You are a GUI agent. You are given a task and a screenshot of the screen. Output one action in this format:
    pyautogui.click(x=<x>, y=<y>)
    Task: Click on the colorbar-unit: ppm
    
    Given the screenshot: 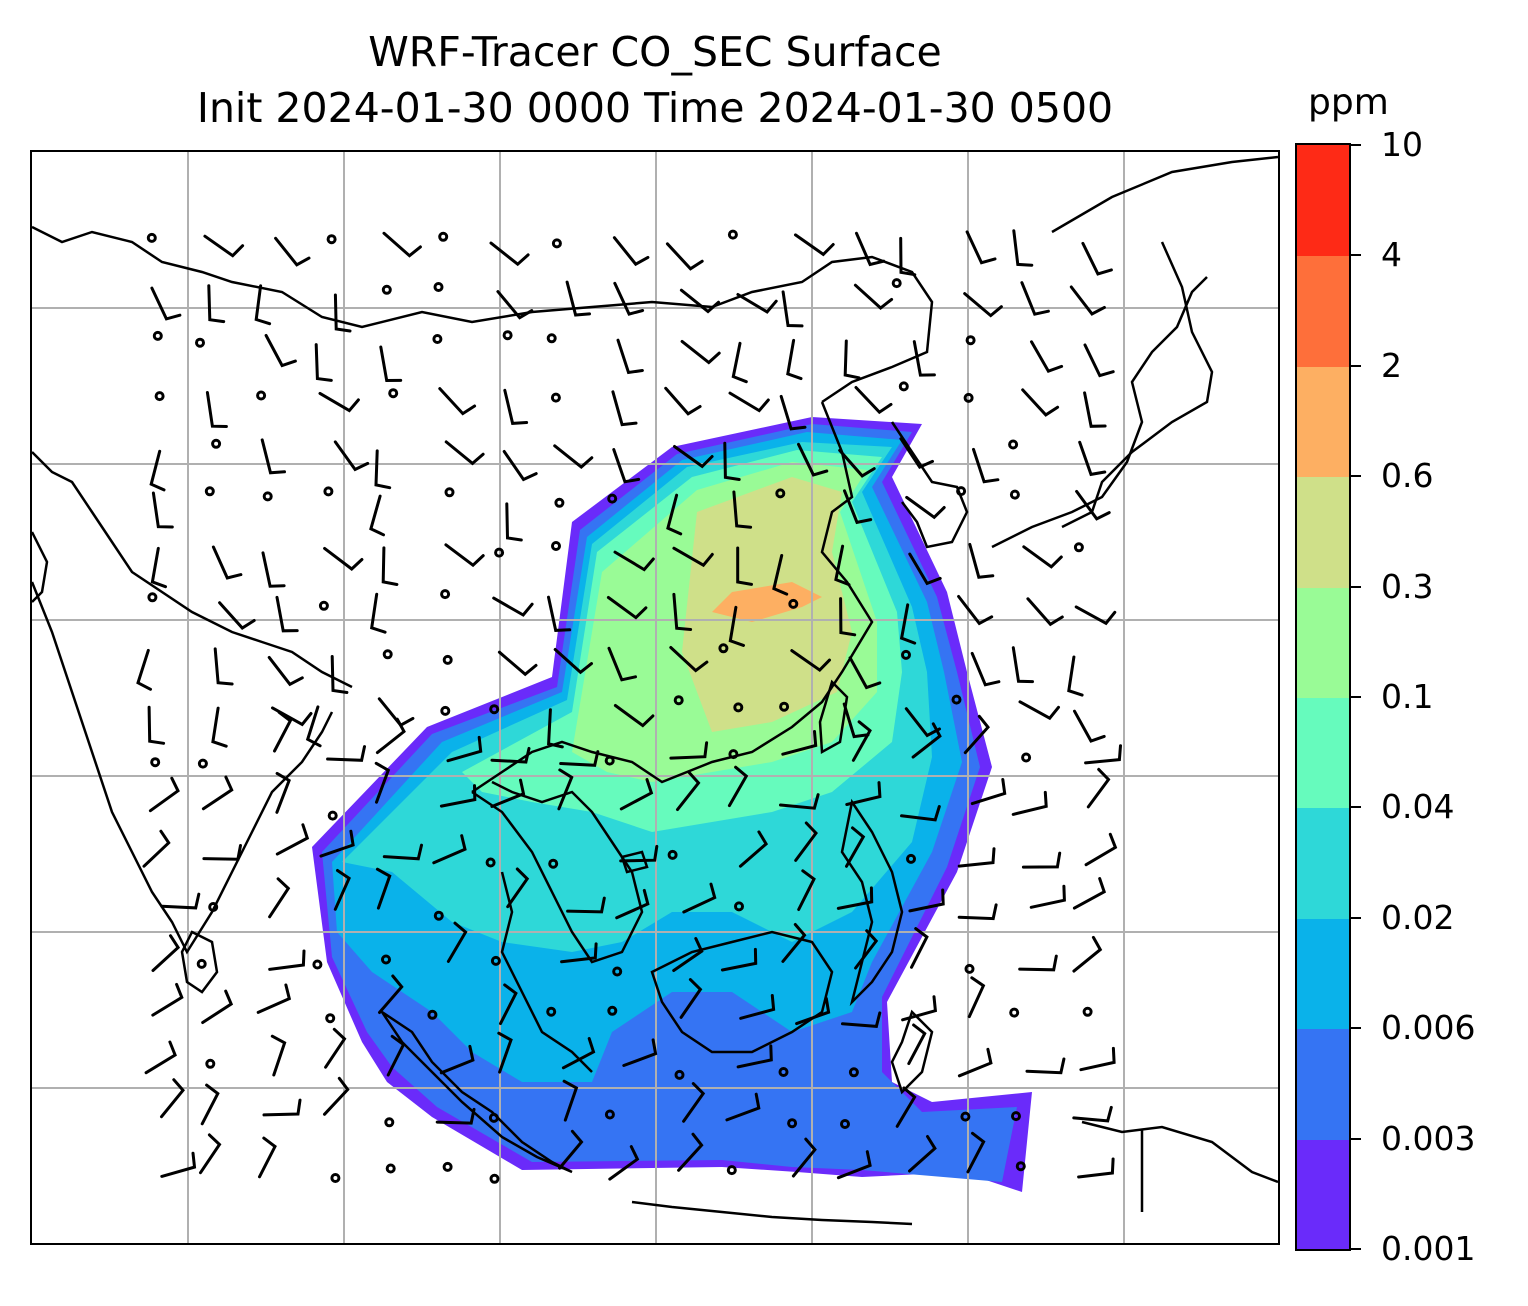 What is the action you would take?
    pyautogui.click(x=1348, y=102)
    